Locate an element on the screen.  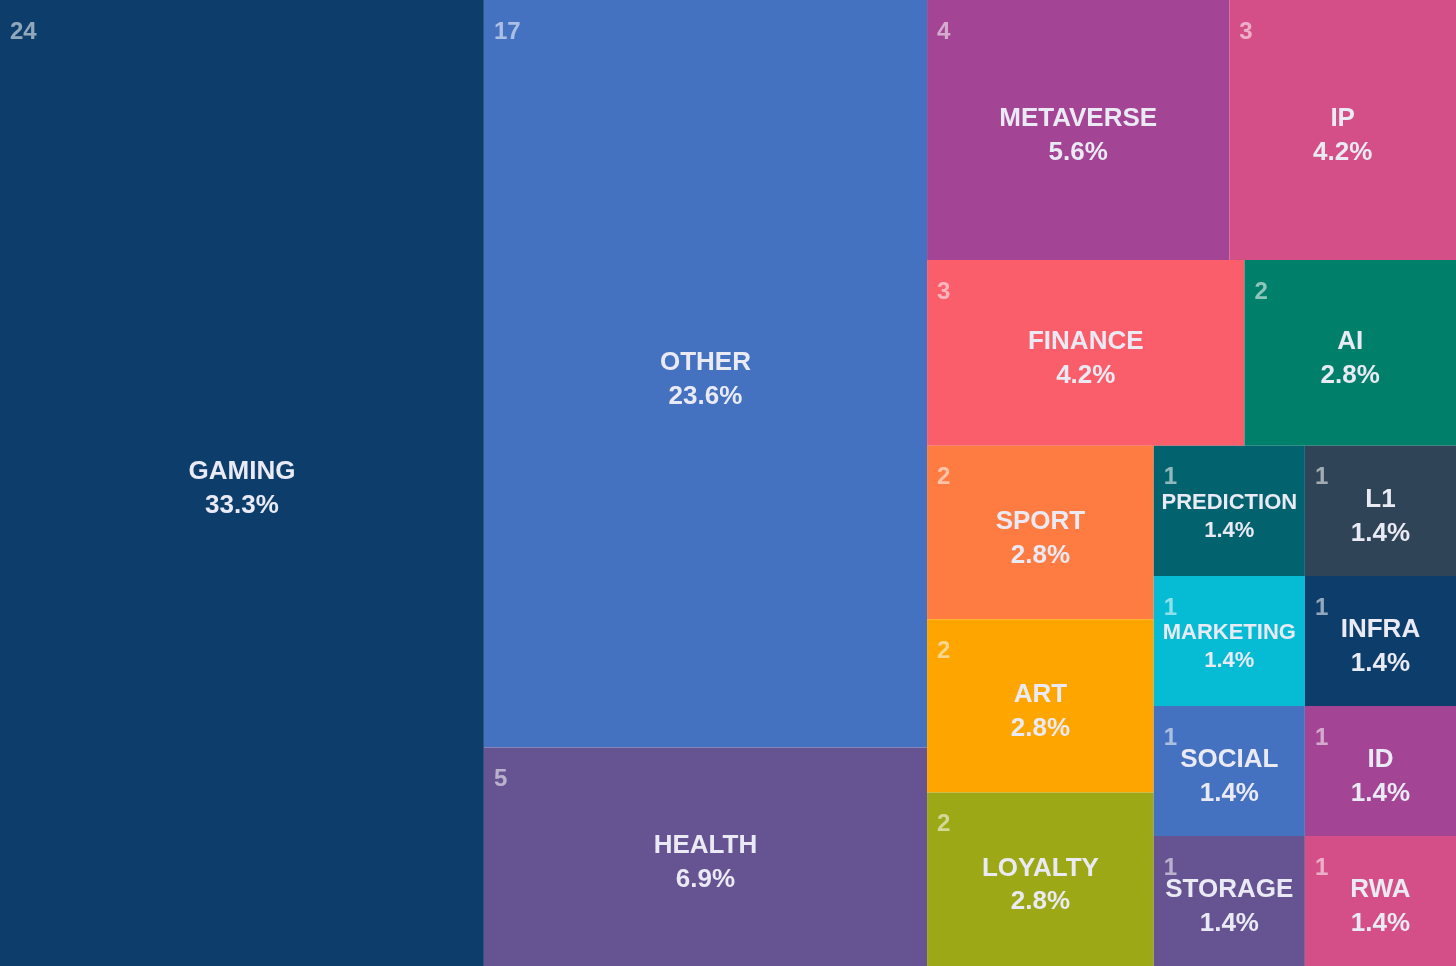
category-label: AI is located at coordinates (1350, 340).